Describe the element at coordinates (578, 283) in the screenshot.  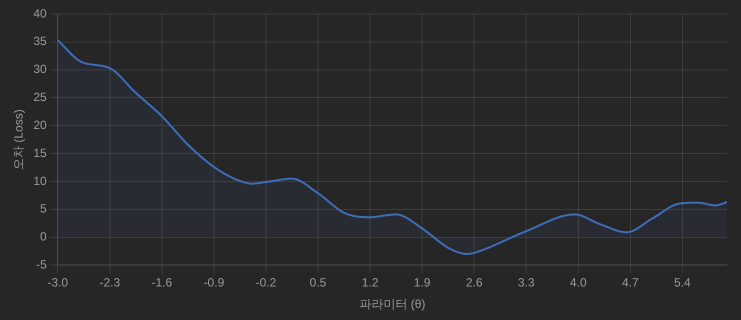
I see `x-tick-label: 4.0` at that location.